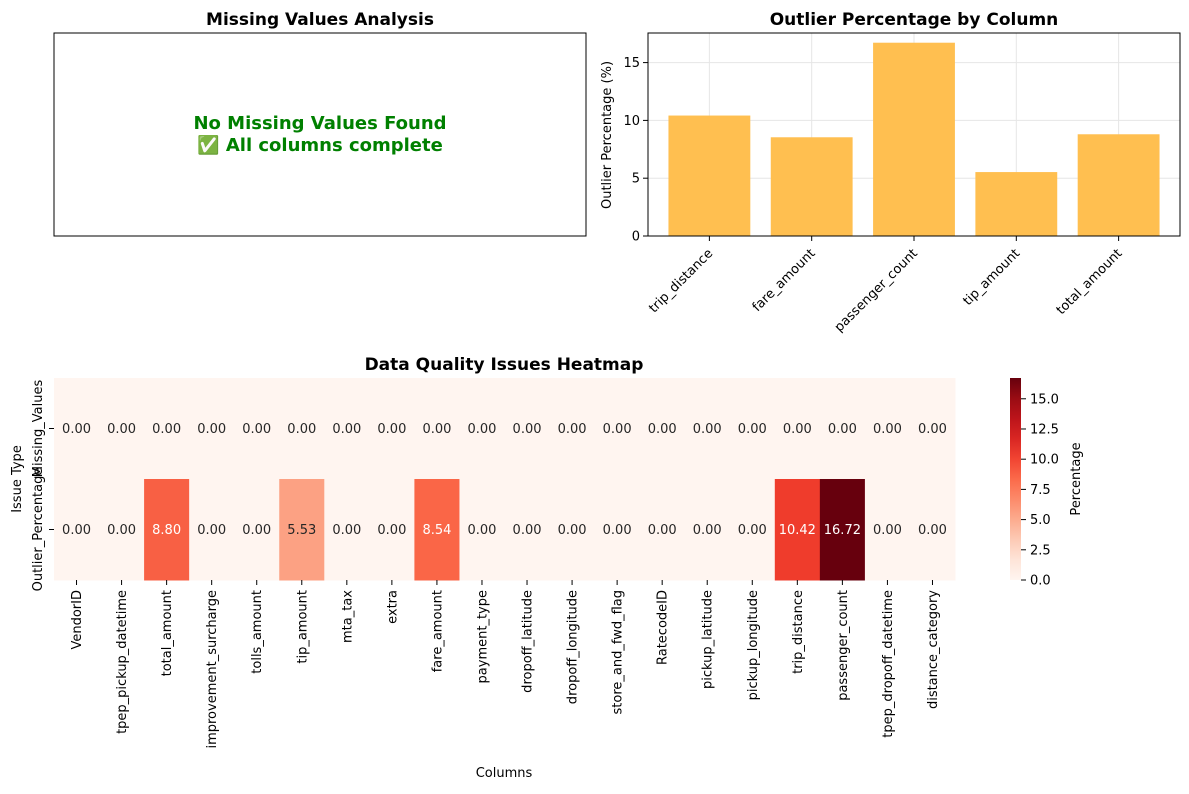 The height and width of the screenshot is (794, 1189). Describe the element at coordinates (635, 150) in the screenshot. I see `bar-y-axis: 0 5 10 15` at that location.